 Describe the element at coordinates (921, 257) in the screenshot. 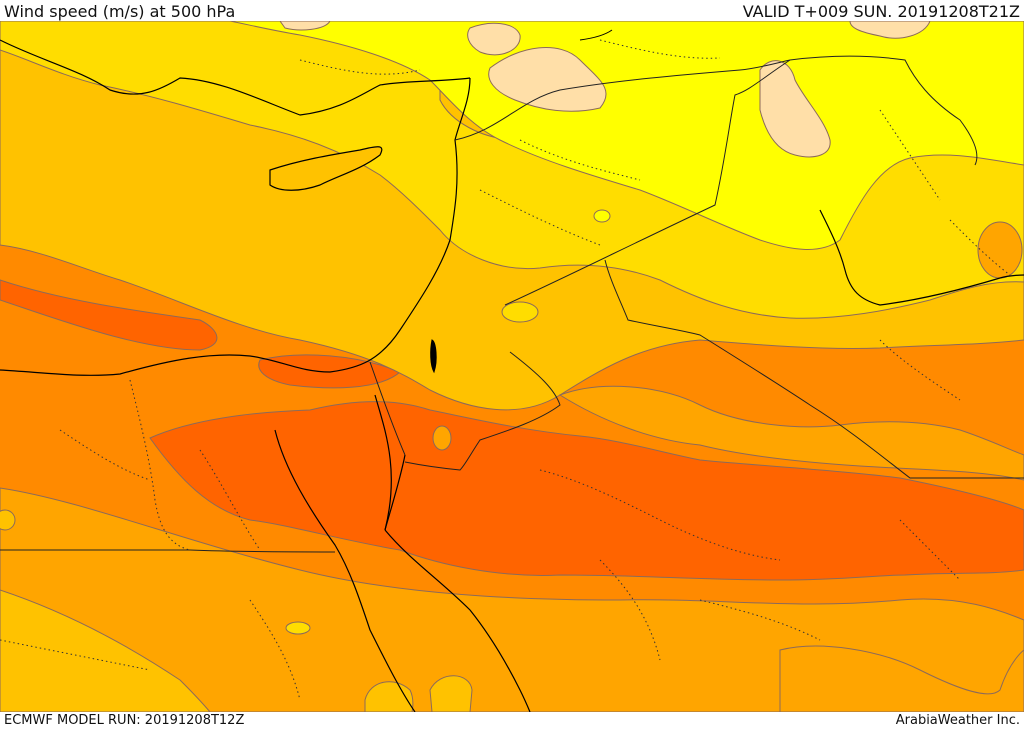

I see `coastline-gulf` at that location.